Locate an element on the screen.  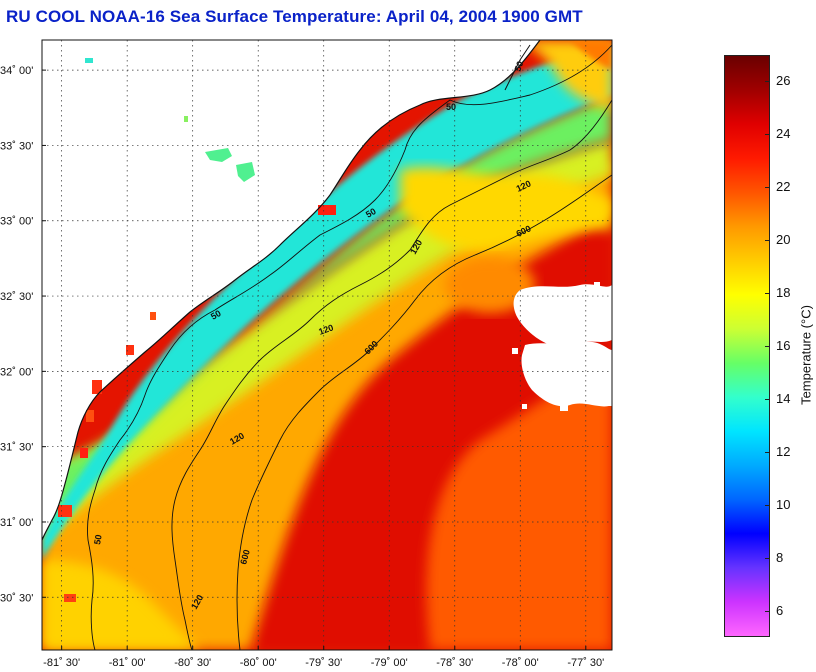
lon-tick-label: -78˚ 00' is located at coordinates (520, 663).